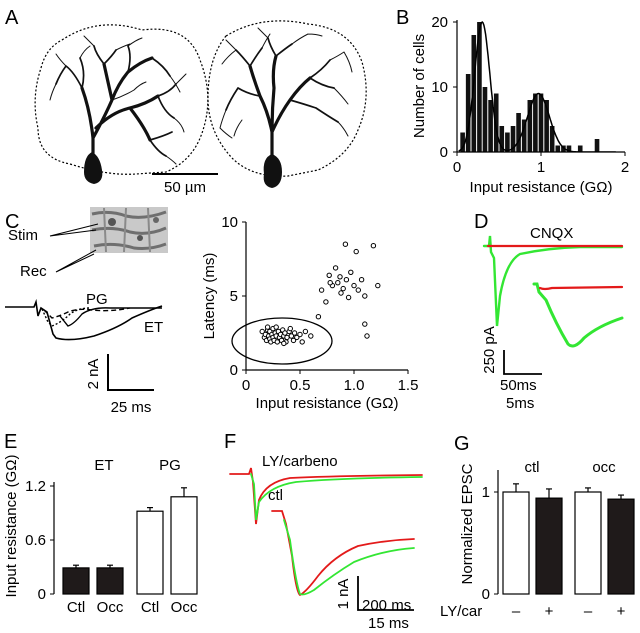 This screenshot has height=633, width=640. What do you see at coordinates (233, 296) in the screenshot?
I see `panel-c-y-ticks: 0 5 10` at bounding box center [233, 296].